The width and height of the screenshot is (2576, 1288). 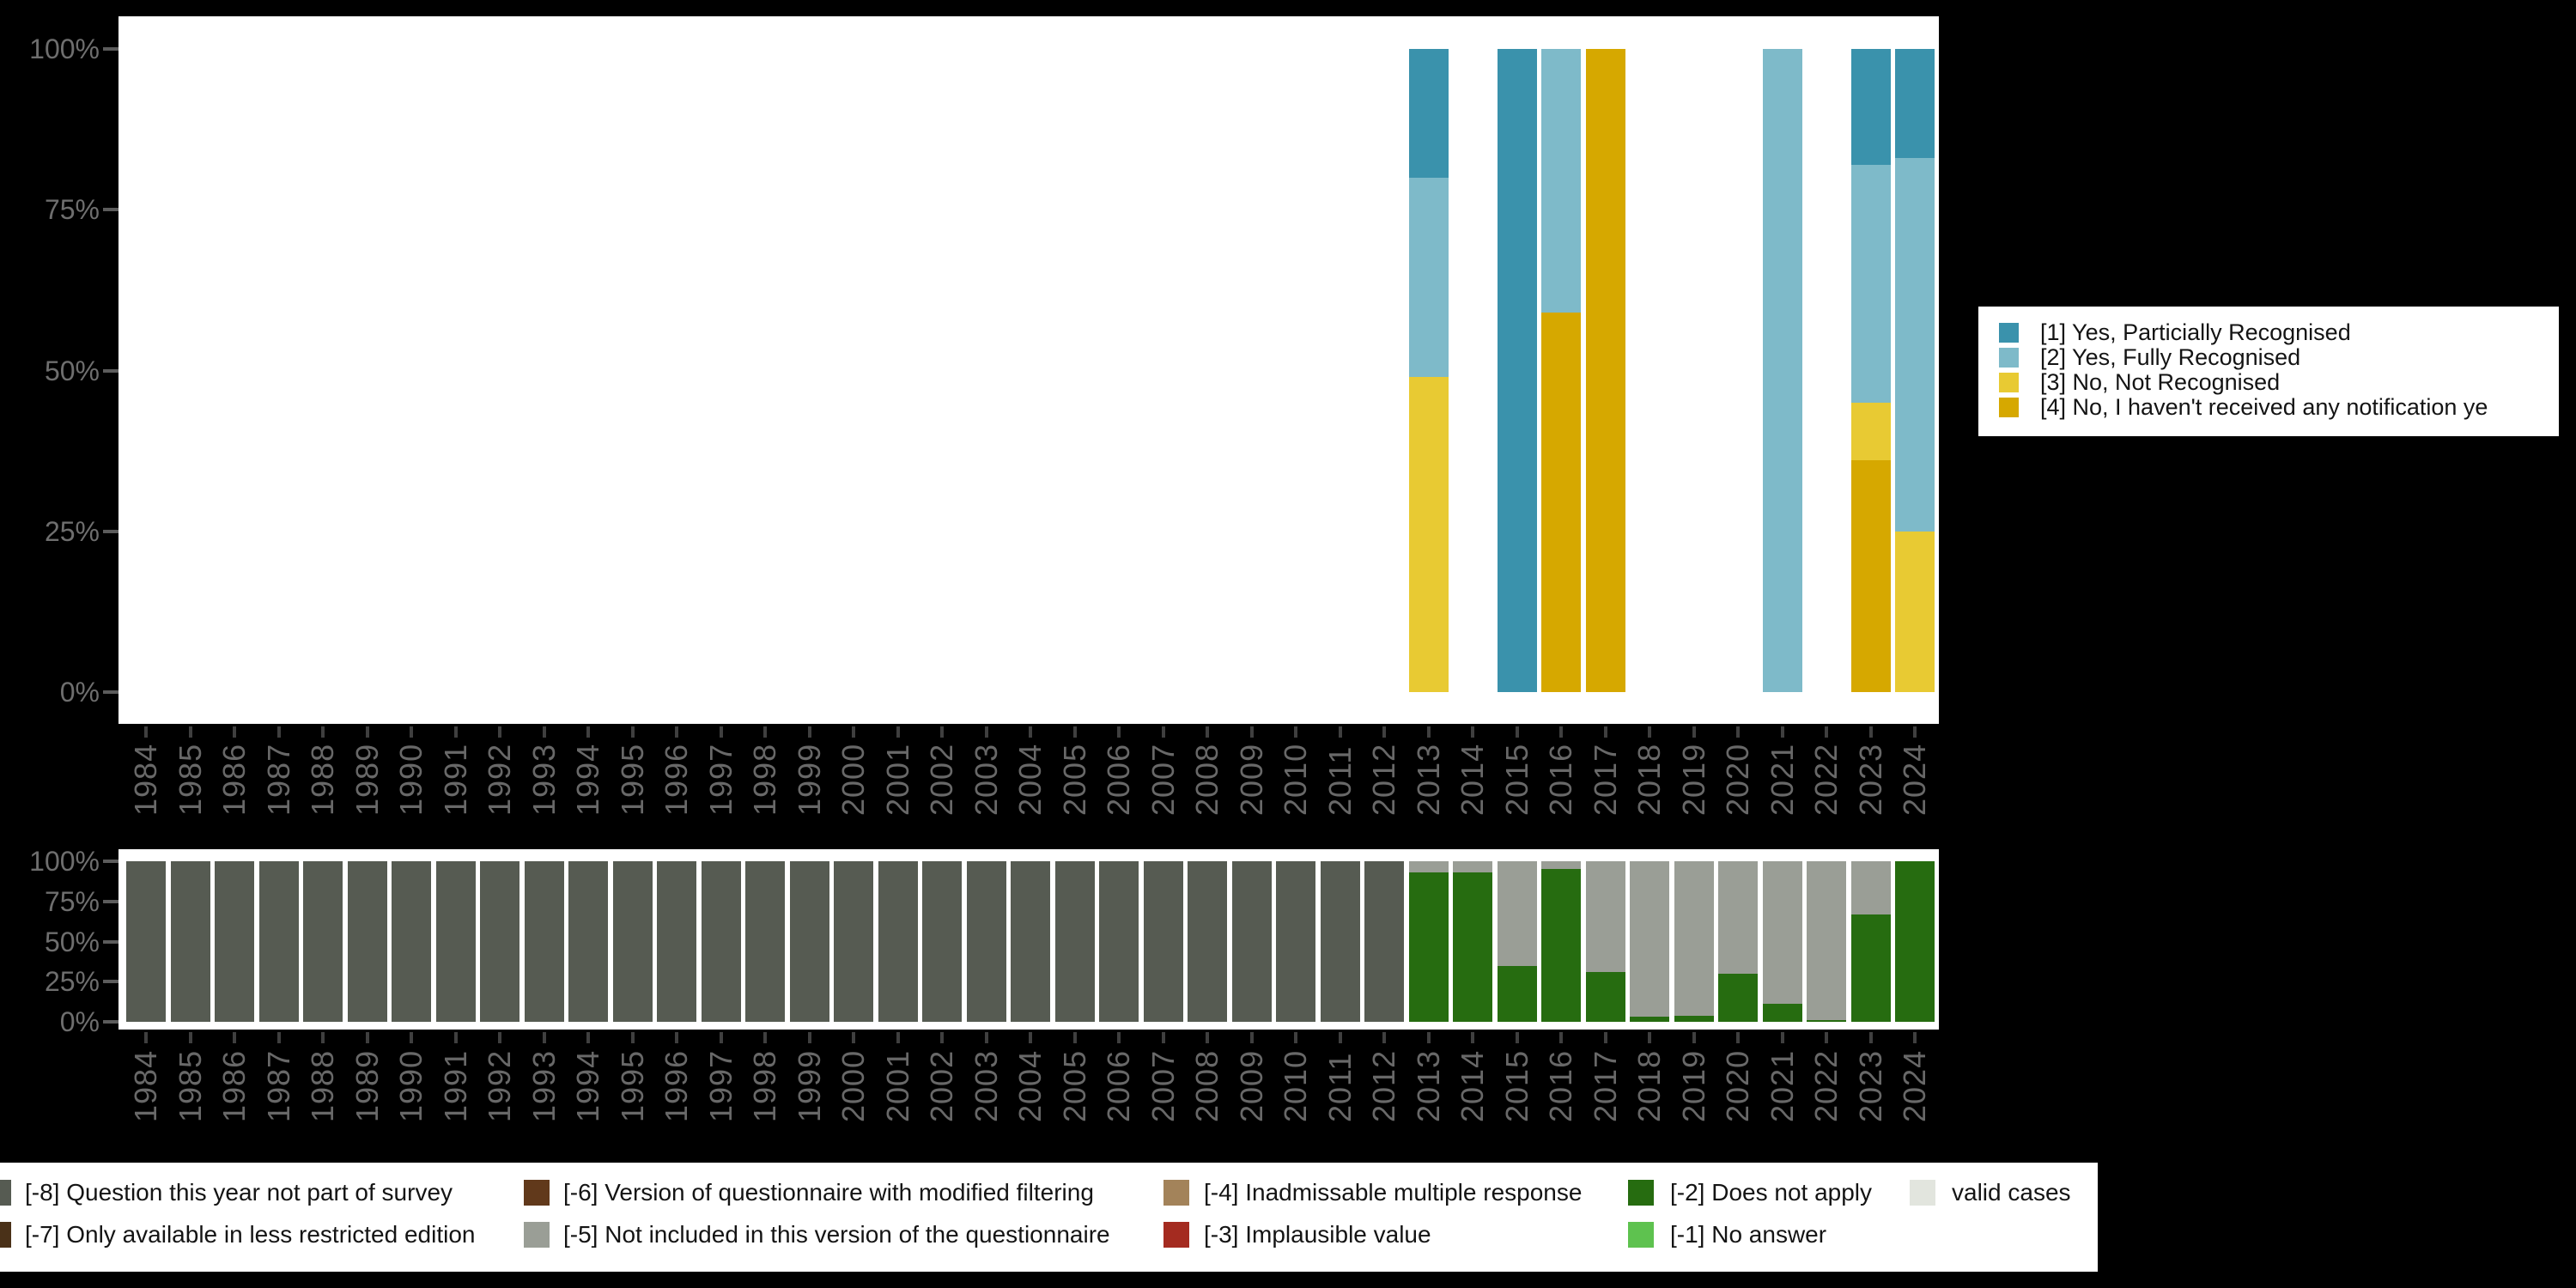 I want to click on x-axis-year-label: 1985, so click(x=190, y=779).